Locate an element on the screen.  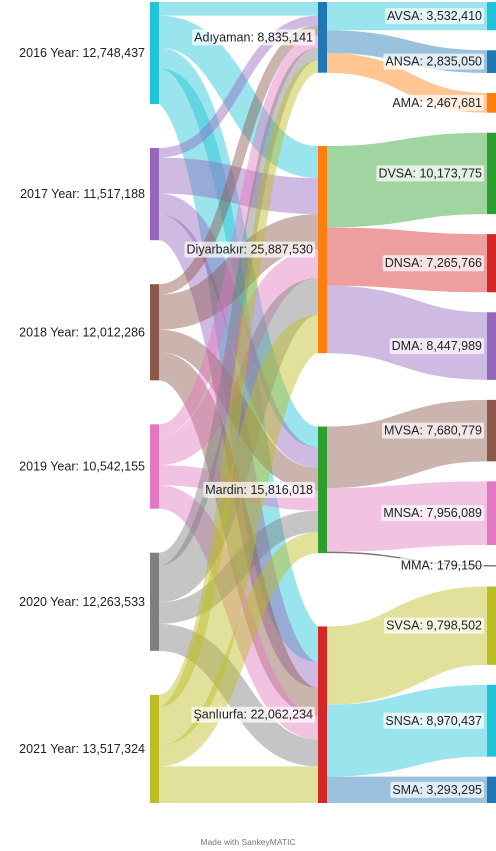
node-label-group: 2017 Year: 11,517,188 is located at coordinates (82, 194).